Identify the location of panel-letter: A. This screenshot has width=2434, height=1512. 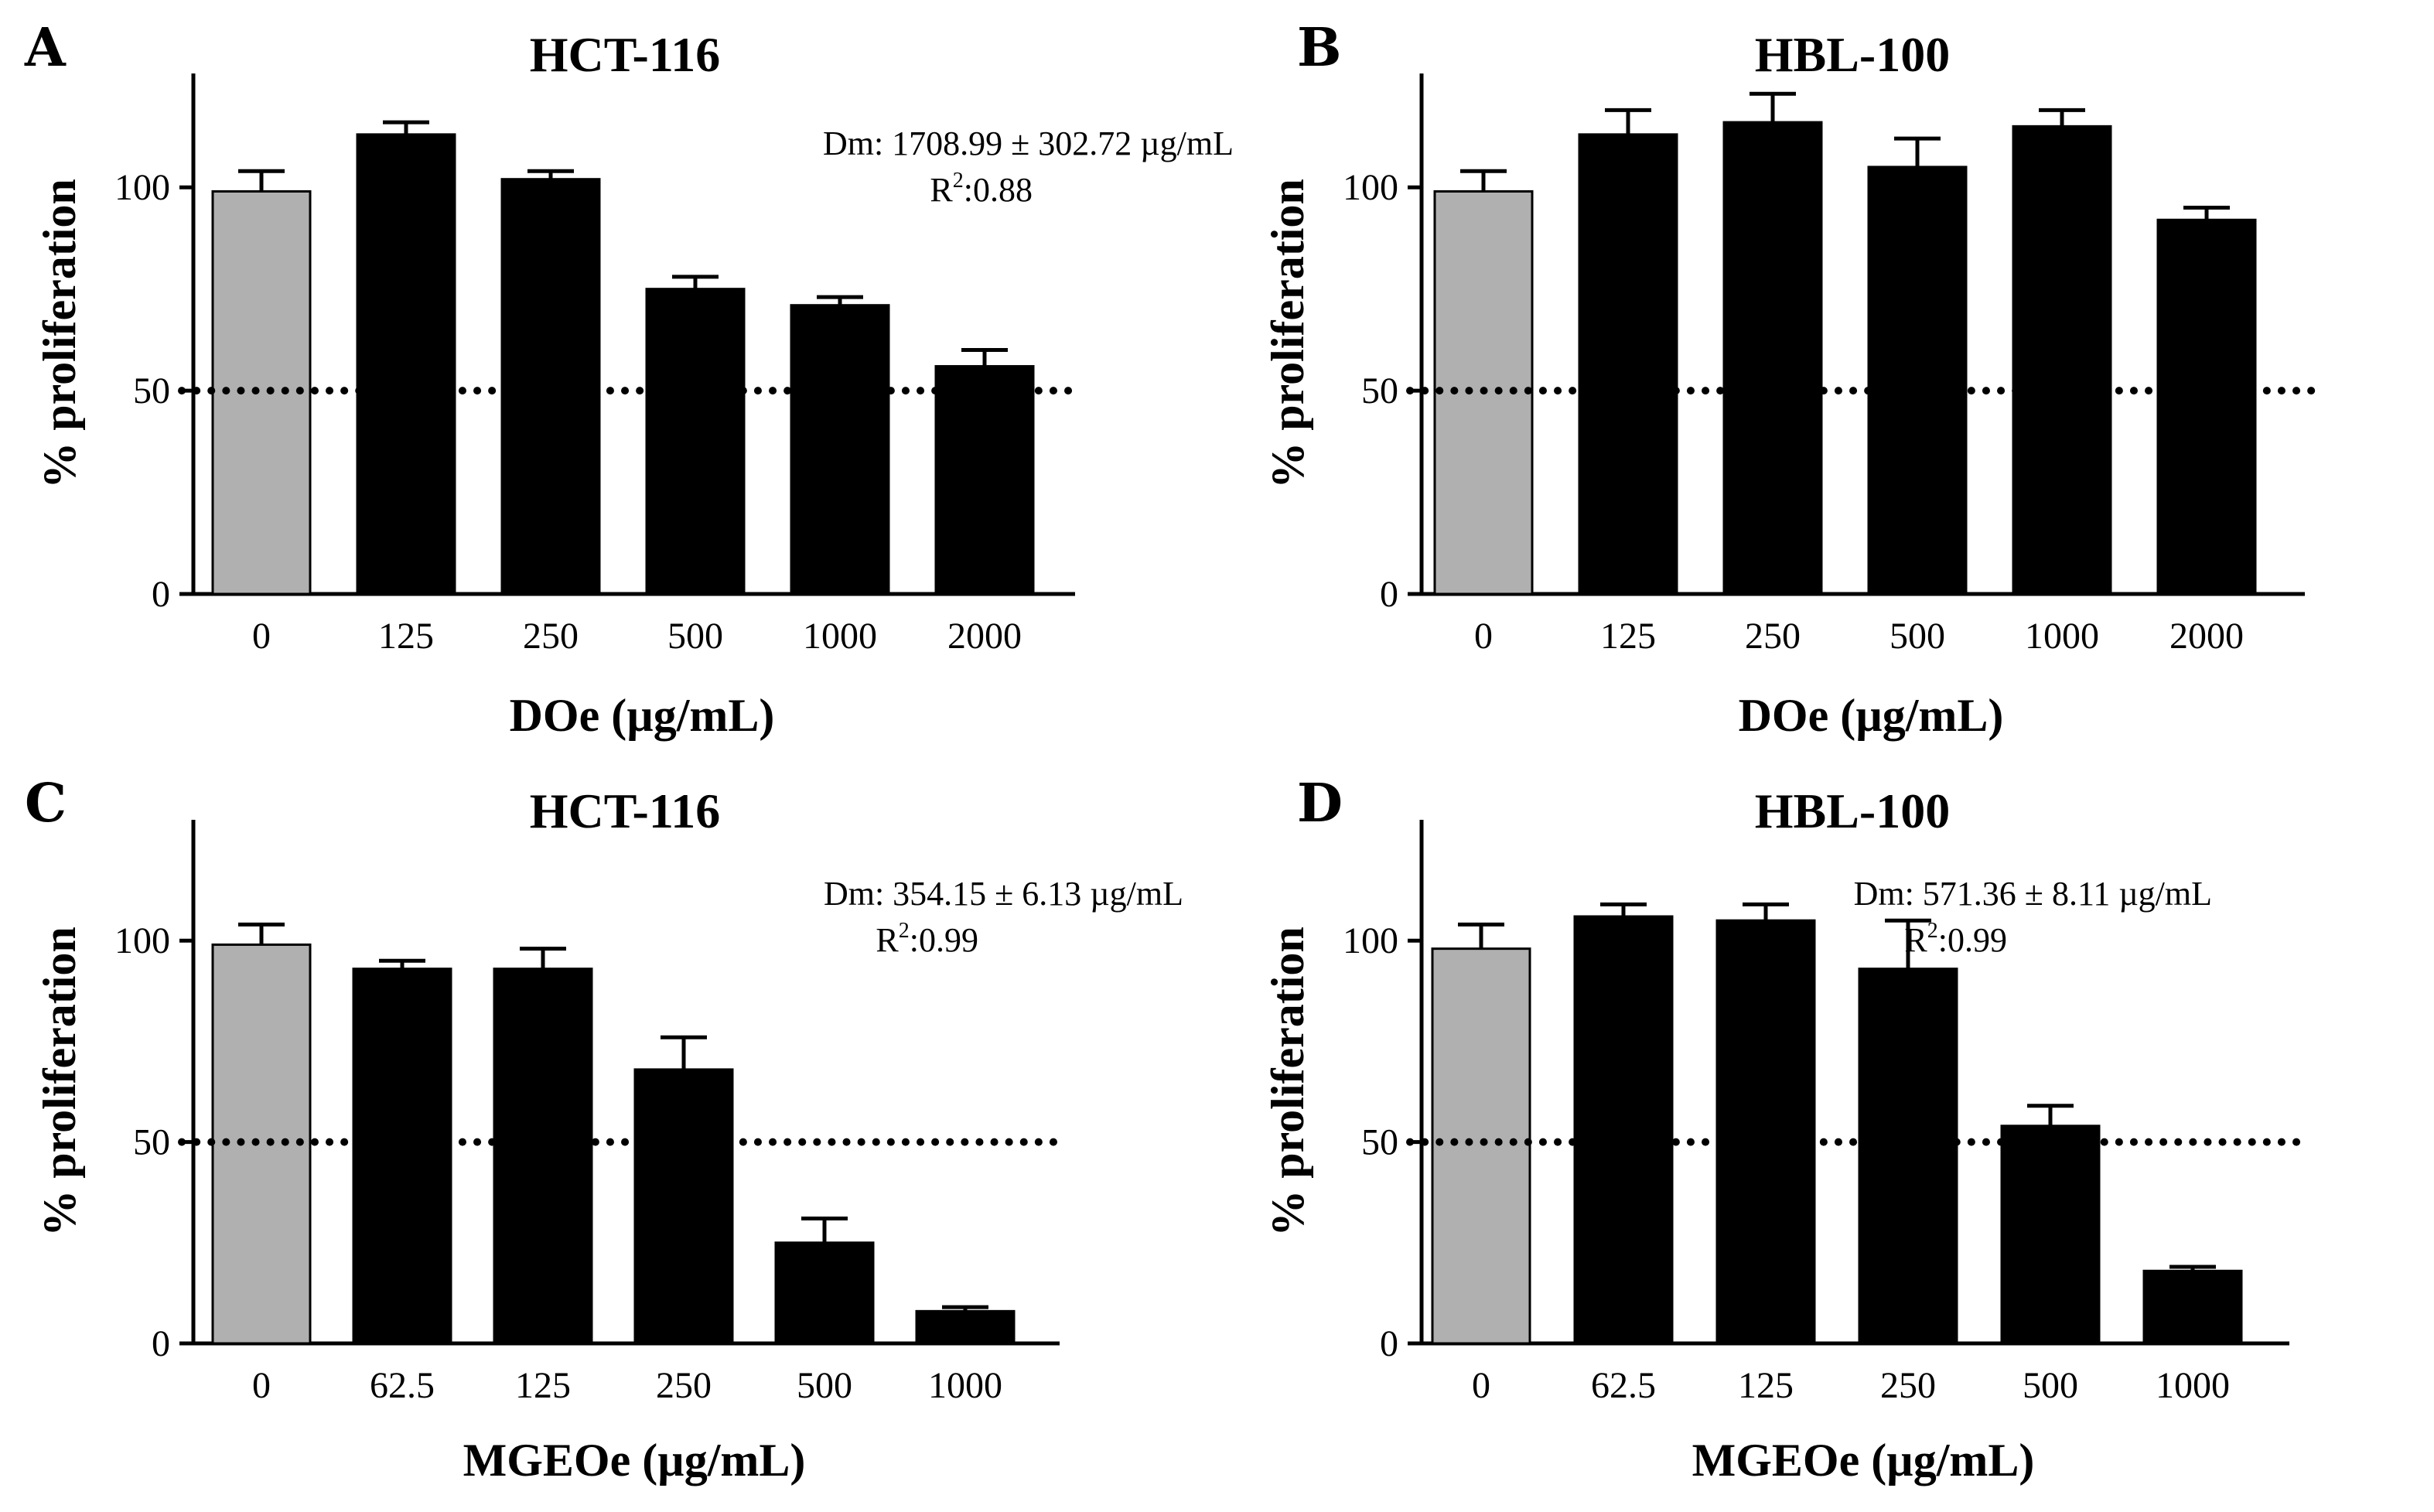
(45, 48).